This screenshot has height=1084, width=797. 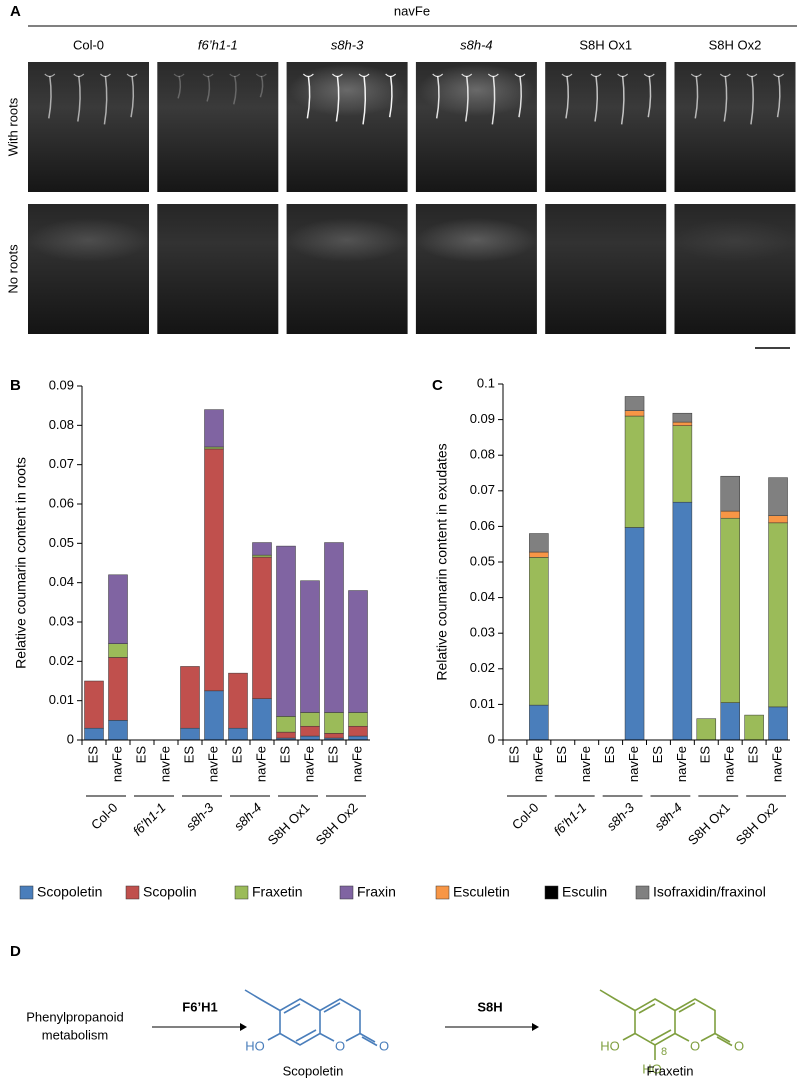 What do you see at coordinates (277, 892) in the screenshot?
I see `legend-label: Fraxetin` at bounding box center [277, 892].